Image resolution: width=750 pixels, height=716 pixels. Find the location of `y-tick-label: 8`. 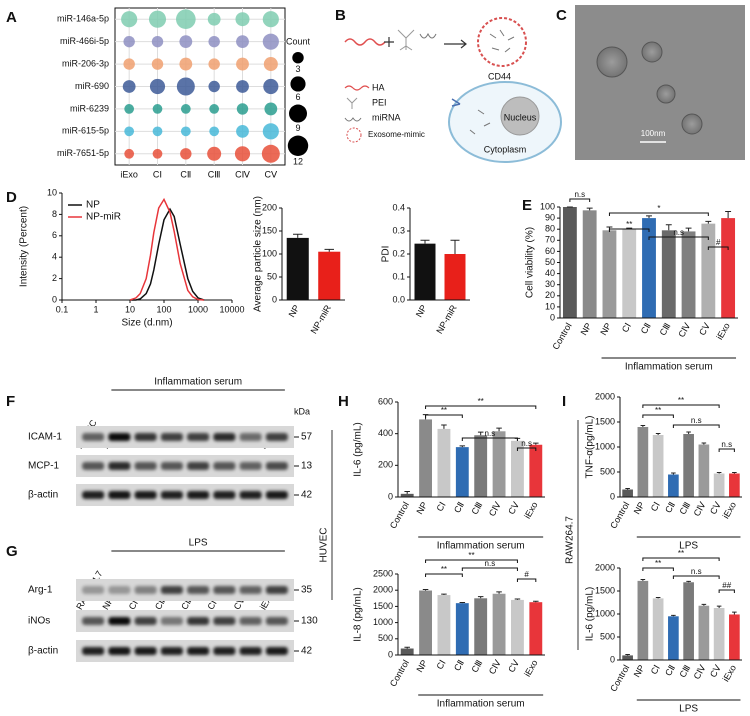

y-tick-label: 8 is located at coordinates (54, 214).